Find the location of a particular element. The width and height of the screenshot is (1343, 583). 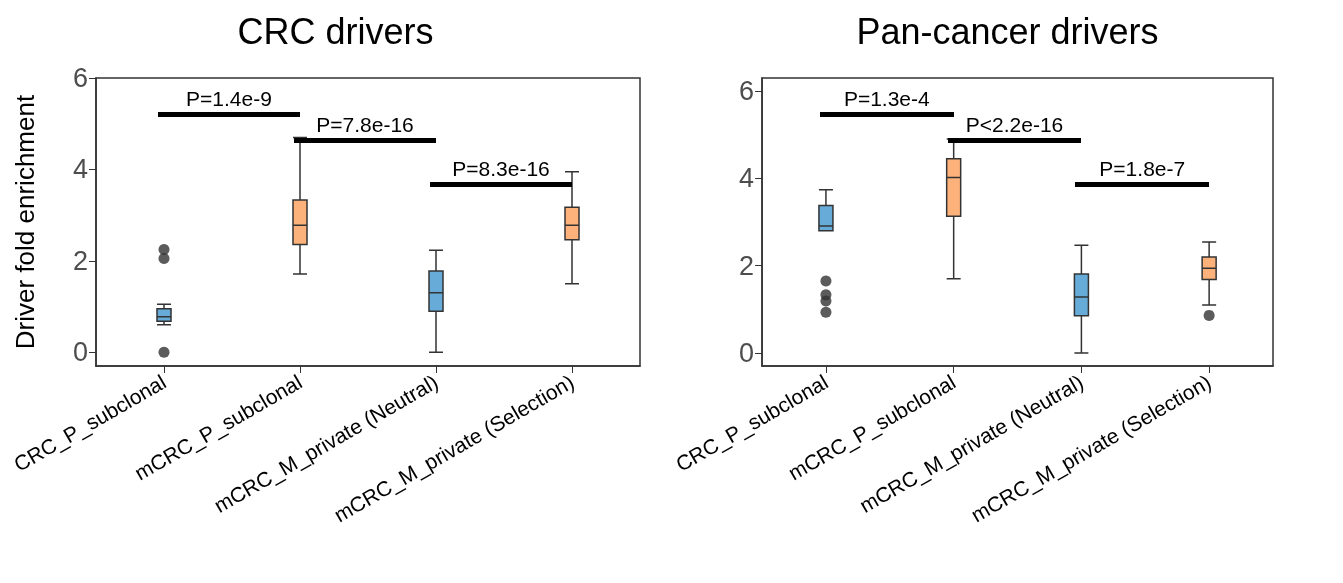

chart-title: CRC drivers is located at coordinates (335, 31).